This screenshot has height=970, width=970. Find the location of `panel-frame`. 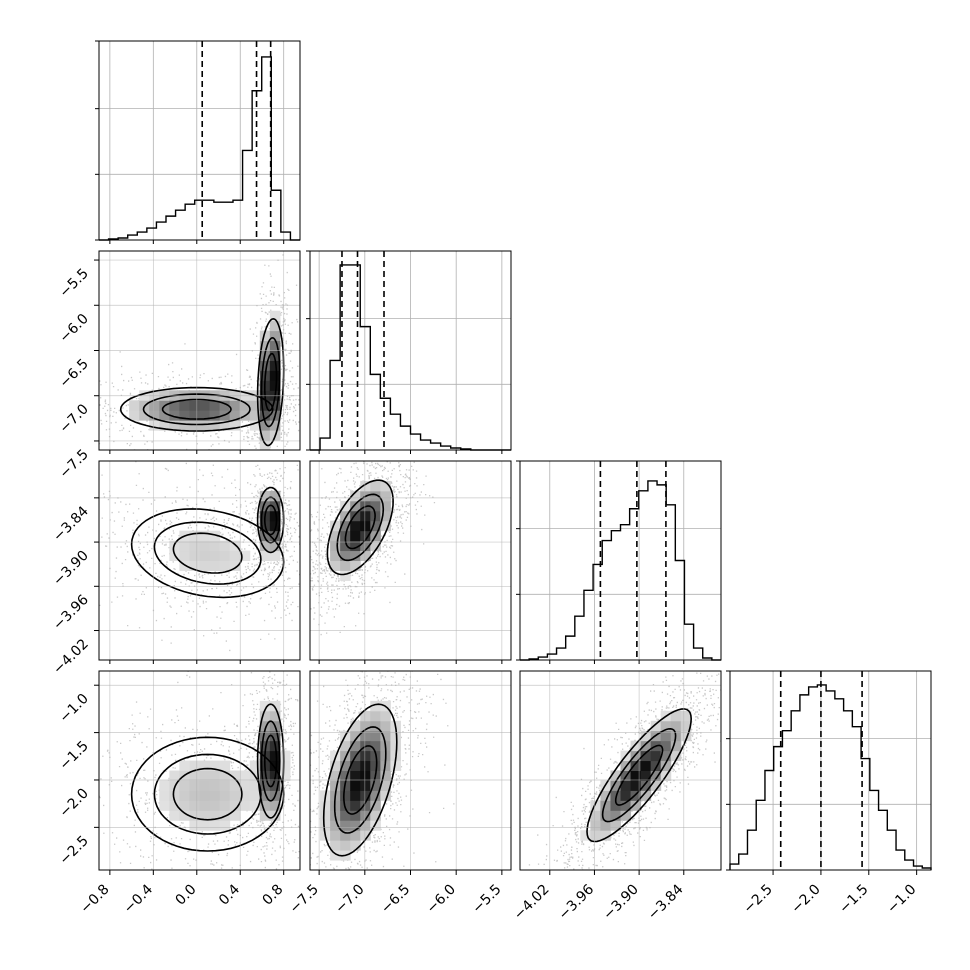

panel-frame is located at coordinates (620, 560).